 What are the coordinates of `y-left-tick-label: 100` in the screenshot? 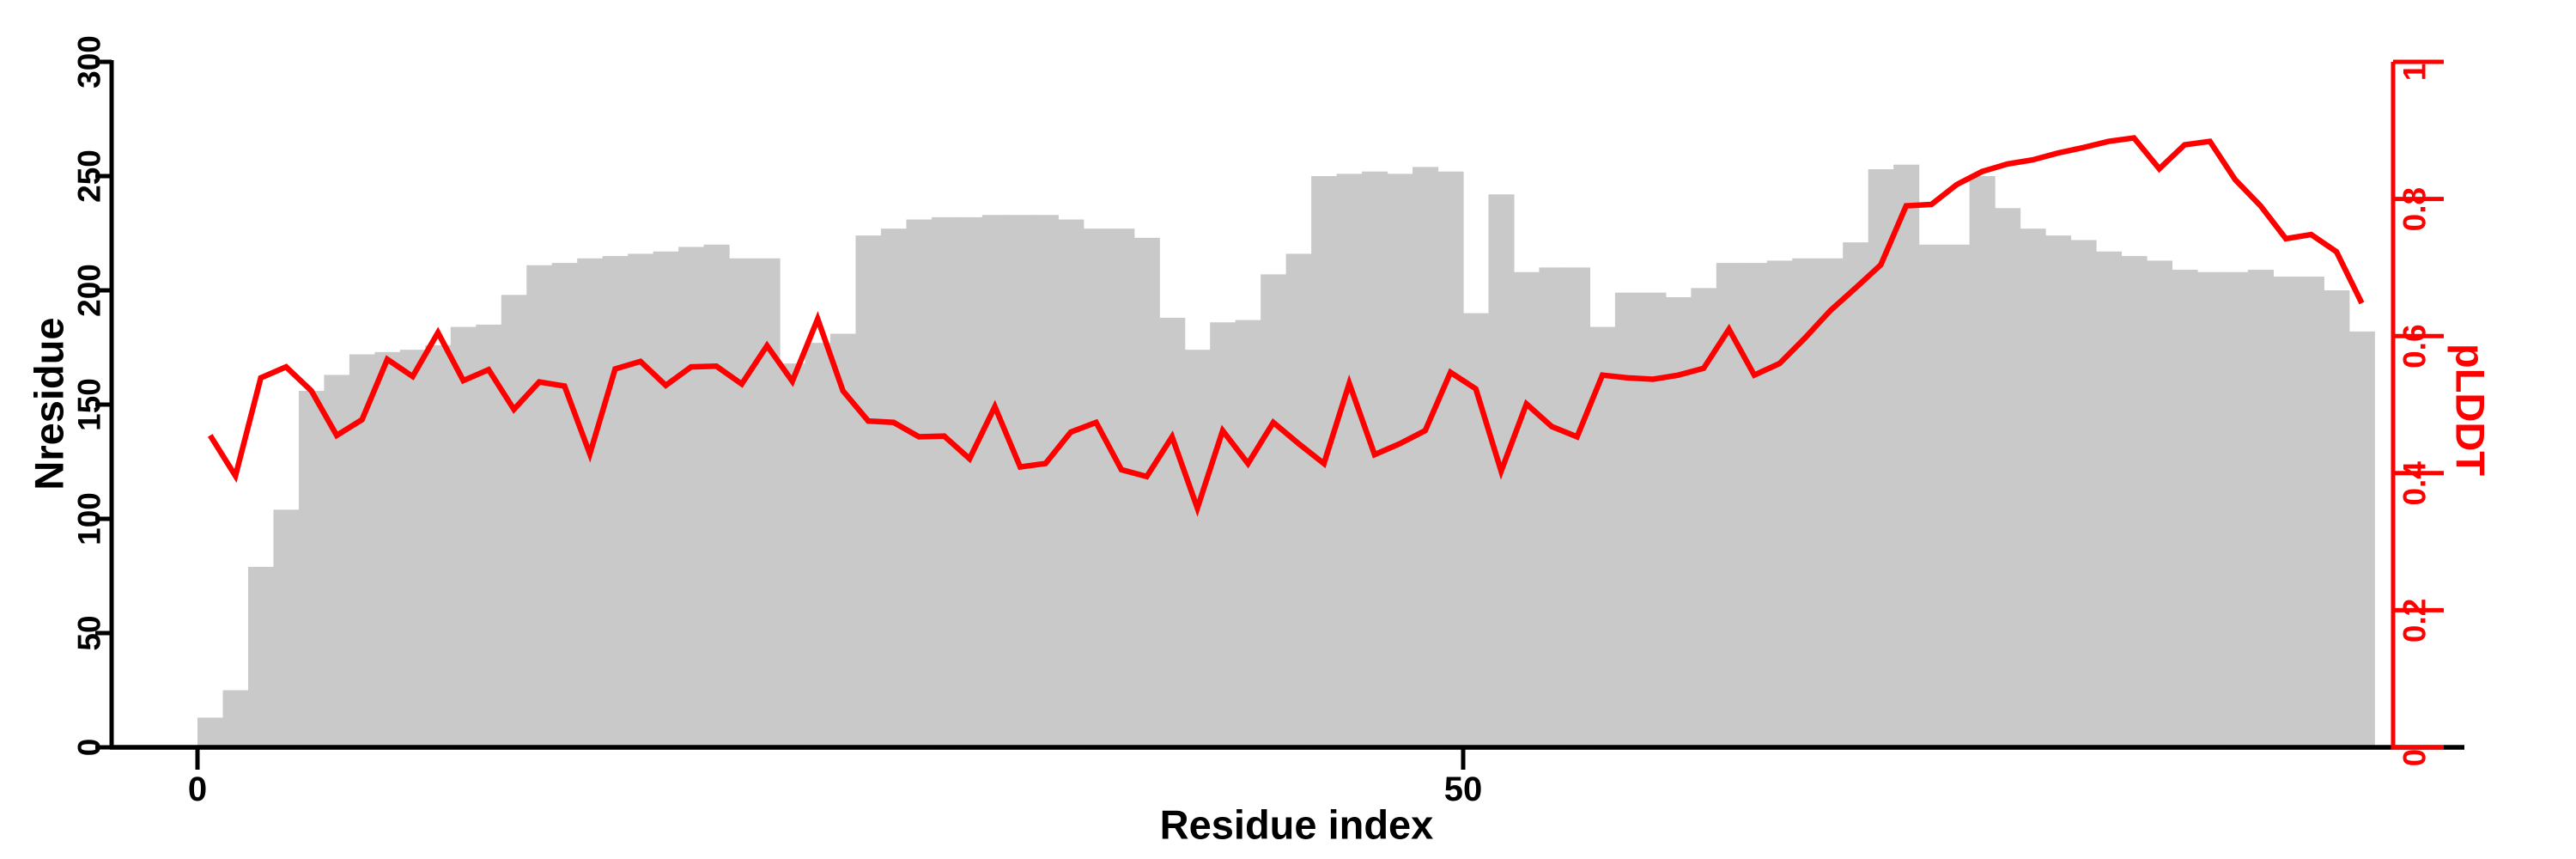 It's located at (90, 518).